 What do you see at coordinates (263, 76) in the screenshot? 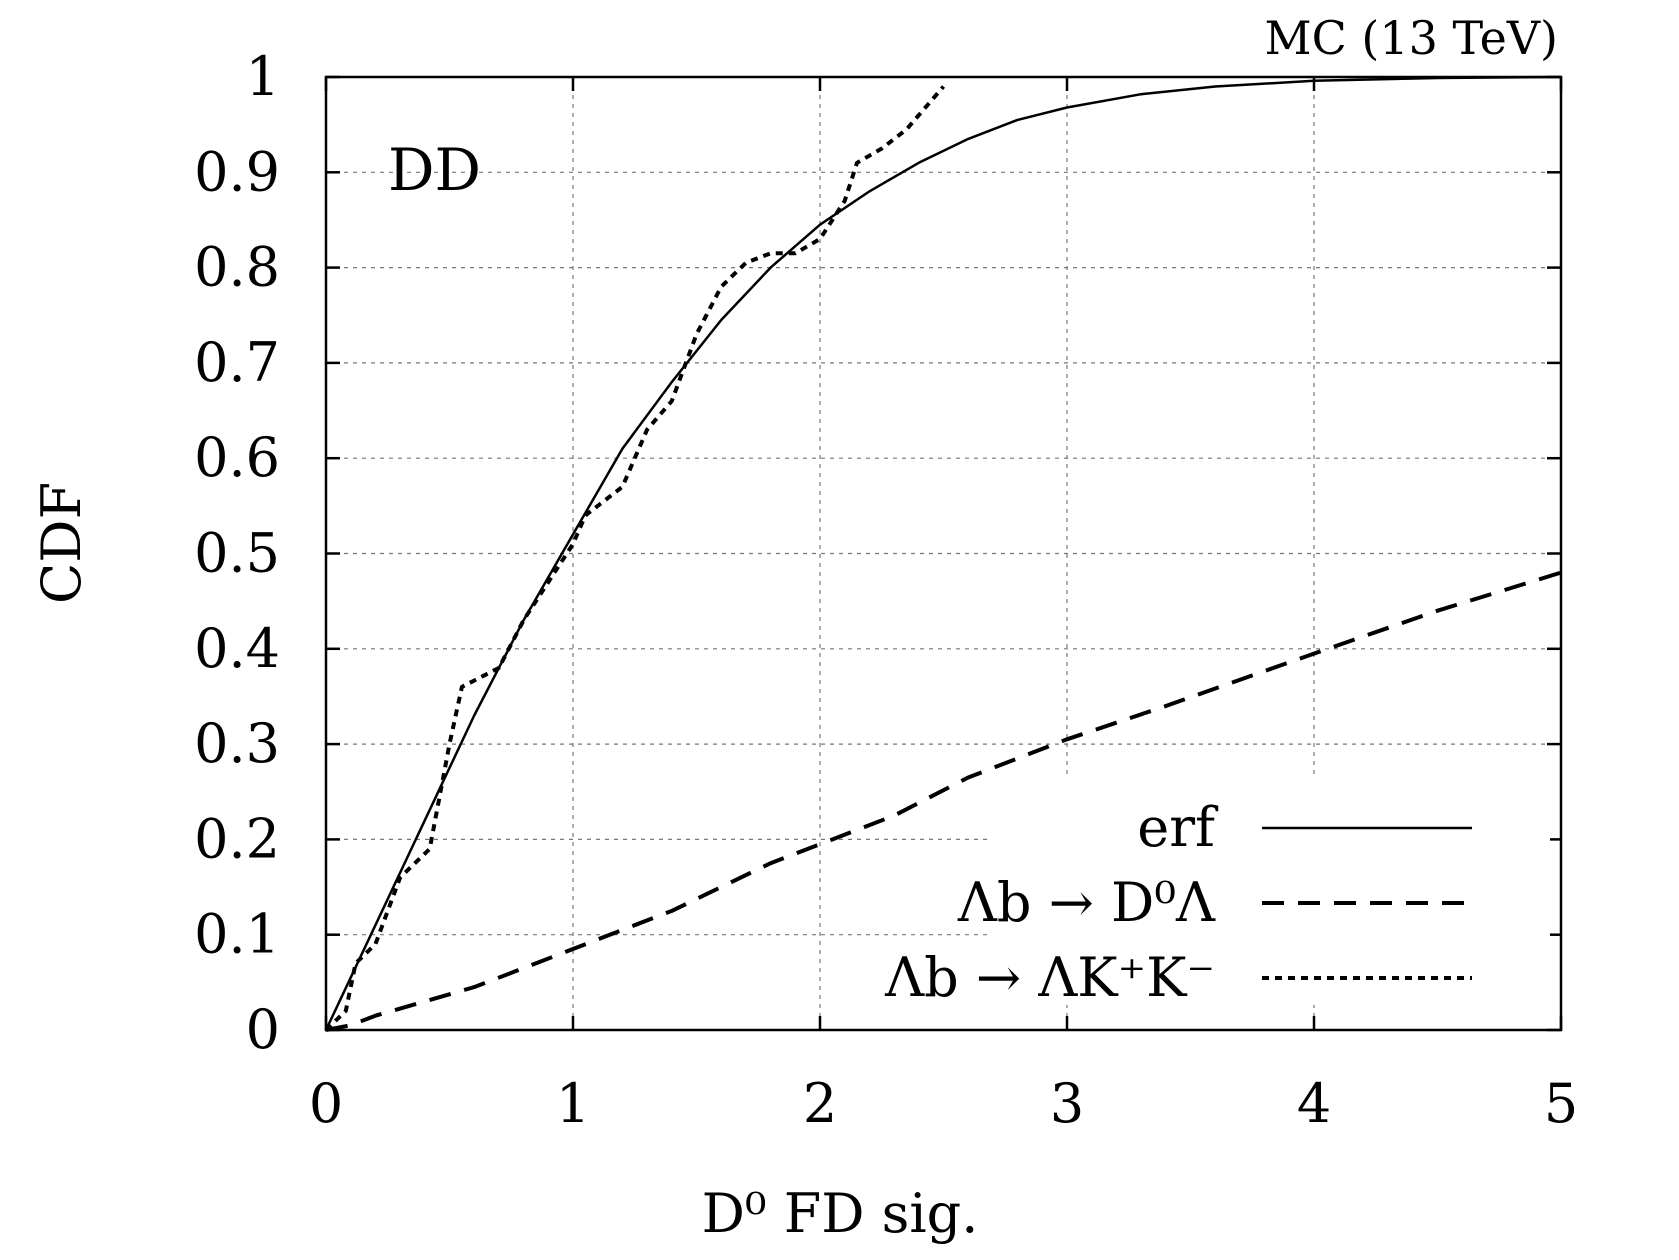
I see `y-tick-label: 1` at bounding box center [263, 76].